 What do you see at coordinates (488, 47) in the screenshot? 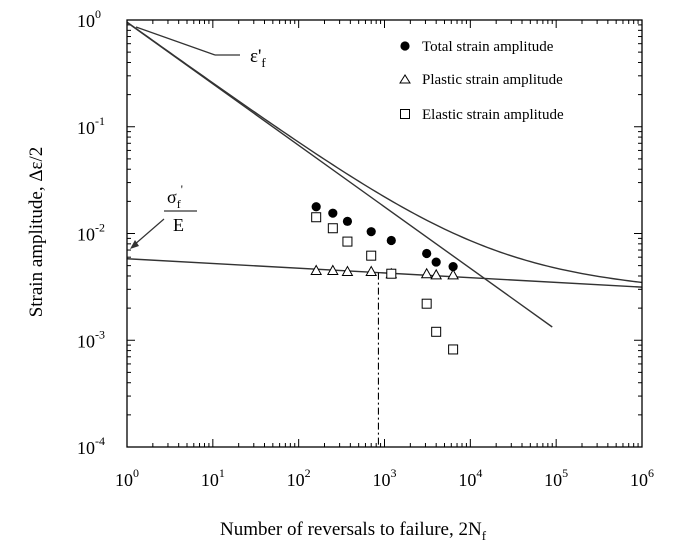
I see `legend-label-total: Total strain amplitude` at bounding box center [488, 47].